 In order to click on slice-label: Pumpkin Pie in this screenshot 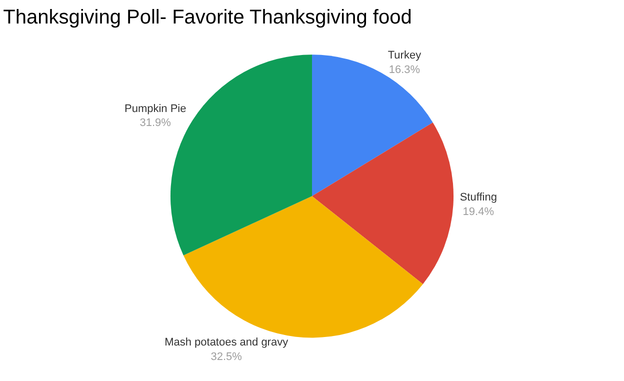, I will do `click(155, 108)`.